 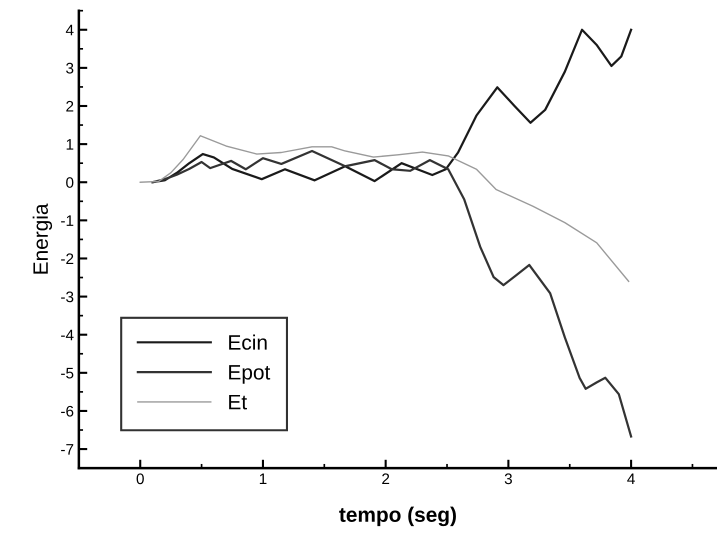 What do you see at coordinates (67, 258) in the screenshot?
I see `y-tick-label: -2` at bounding box center [67, 258].